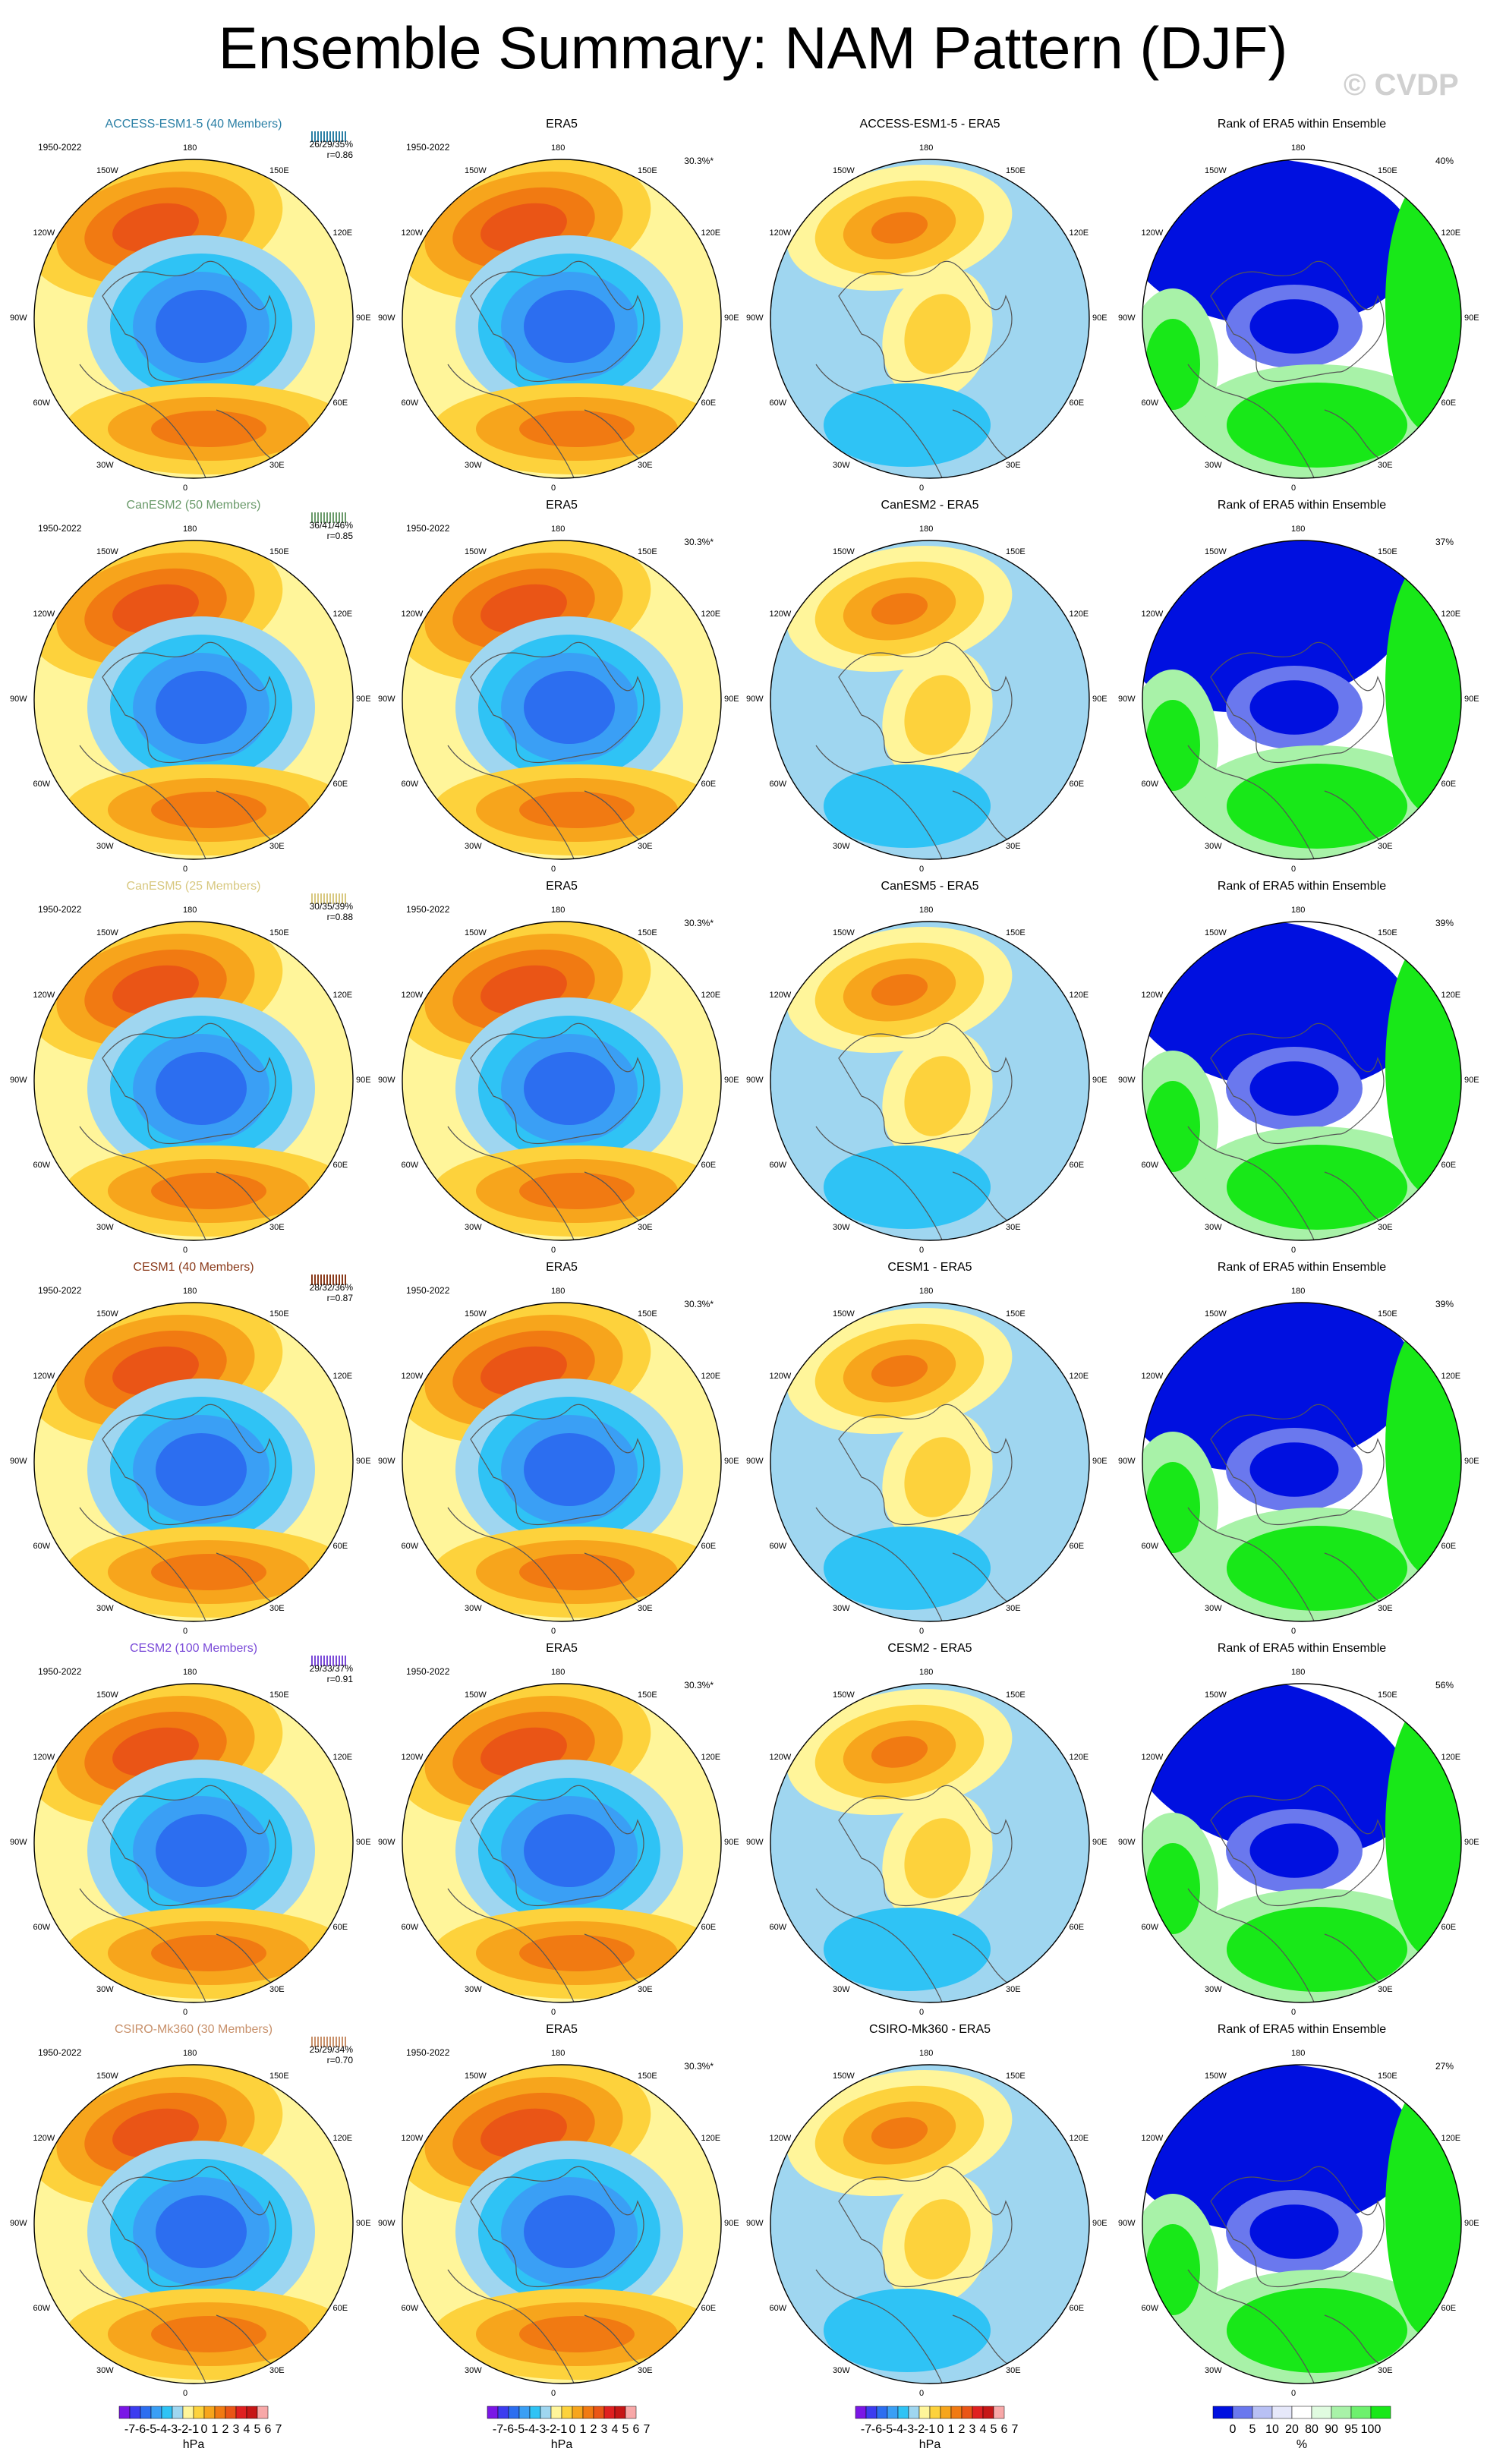  I want to click on colorbar-label: 5, so click(625, 2429).